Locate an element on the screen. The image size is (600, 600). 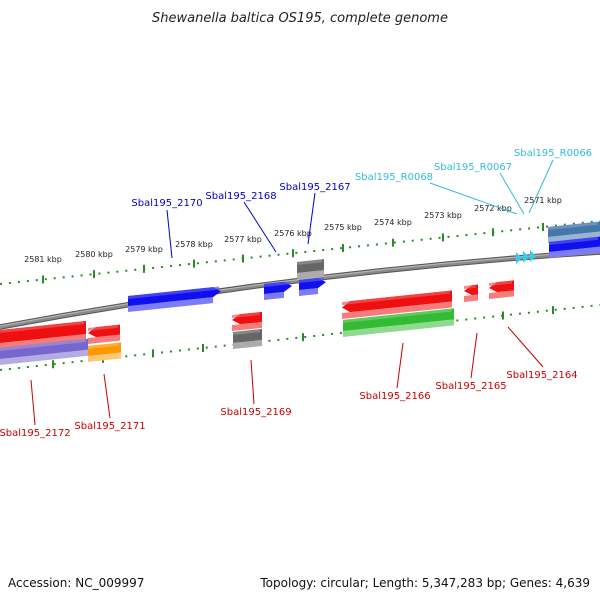
label-sbal195-r0066: Sbal195_R0066 is located at coordinates (553, 181).